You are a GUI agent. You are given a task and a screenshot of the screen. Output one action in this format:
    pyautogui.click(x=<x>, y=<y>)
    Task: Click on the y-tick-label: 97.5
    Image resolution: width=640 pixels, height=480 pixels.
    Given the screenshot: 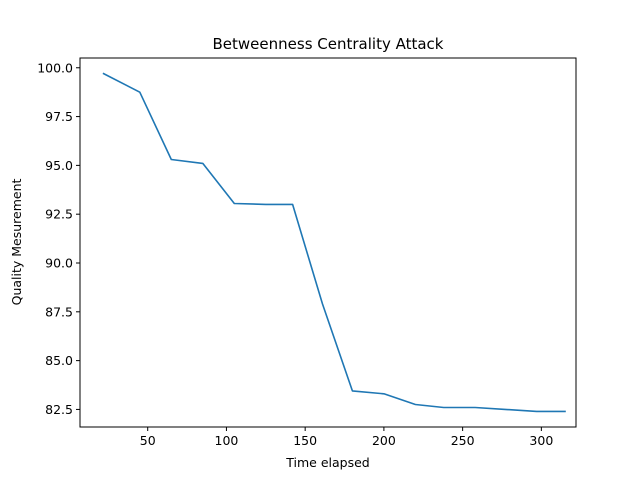 What is the action you would take?
    pyautogui.click(x=59, y=116)
    